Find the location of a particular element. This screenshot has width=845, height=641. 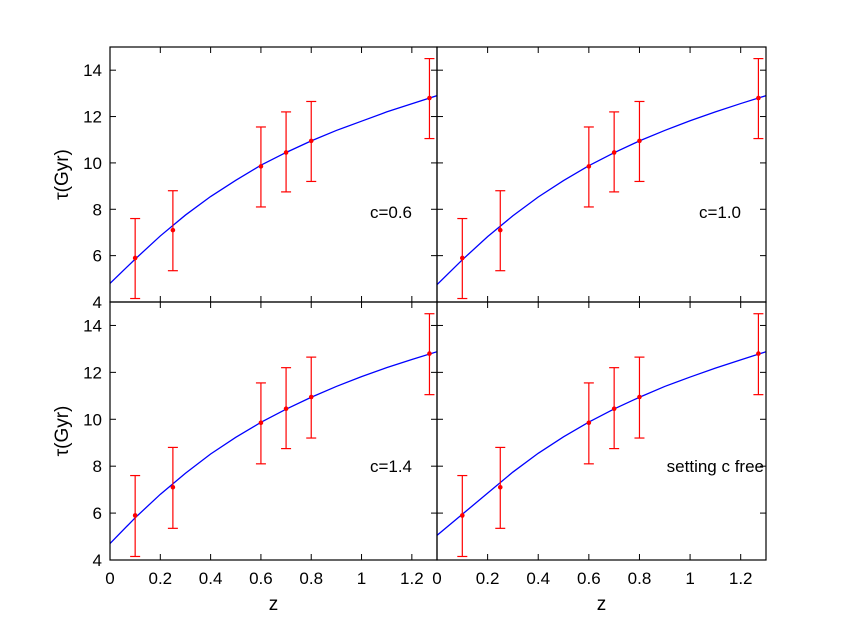

panel-annotation: c=1.4 is located at coordinates (391, 466).